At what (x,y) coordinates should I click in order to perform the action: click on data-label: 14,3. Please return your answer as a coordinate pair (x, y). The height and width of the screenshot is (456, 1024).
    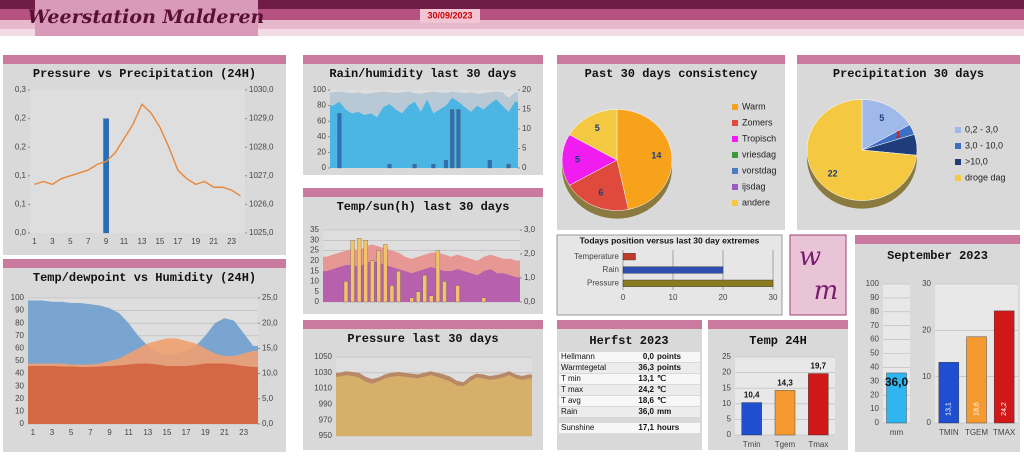
    Looking at the image, I should click on (785, 382).